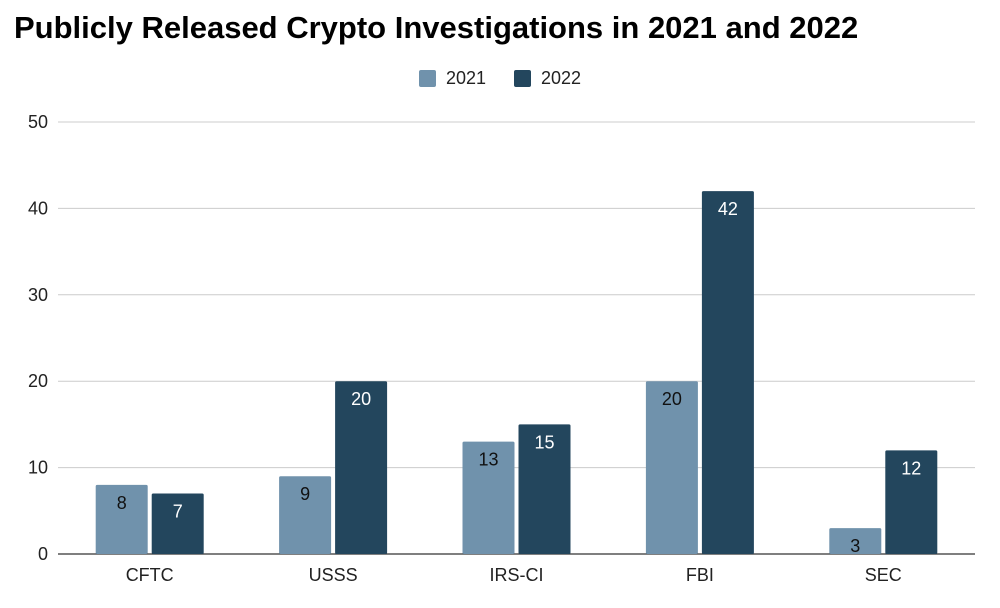 The height and width of the screenshot is (608, 1000). What do you see at coordinates (122, 503) in the screenshot?
I see `data-label-cftc-2021: 8` at bounding box center [122, 503].